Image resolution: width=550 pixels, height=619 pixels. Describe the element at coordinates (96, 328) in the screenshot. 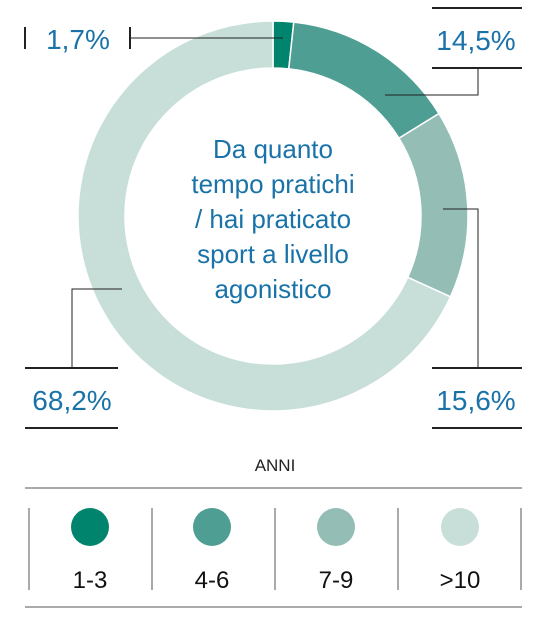

I see `leader-gt10-line` at that location.